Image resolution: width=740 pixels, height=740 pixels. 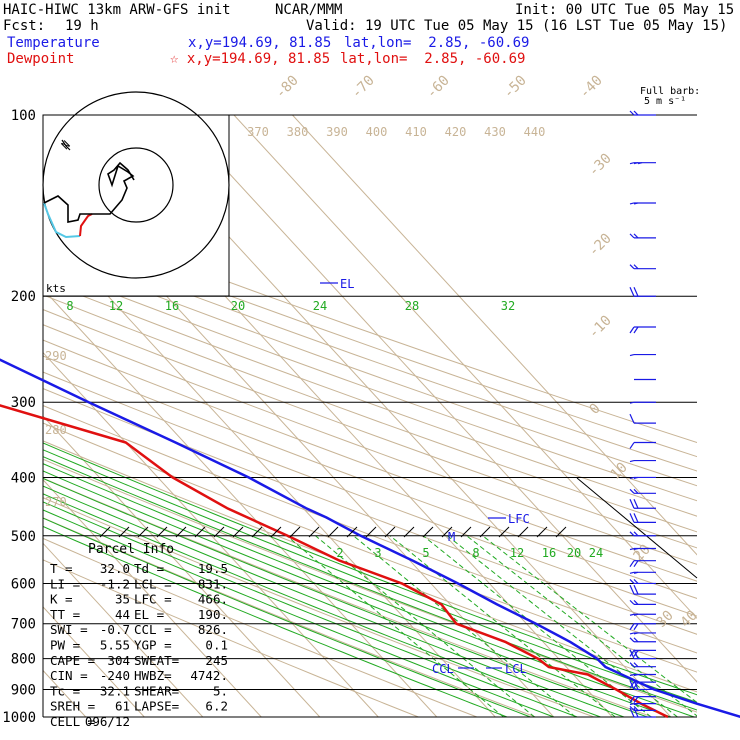 I want to click on parcel-cell: Tc =, so click(x=65, y=690).